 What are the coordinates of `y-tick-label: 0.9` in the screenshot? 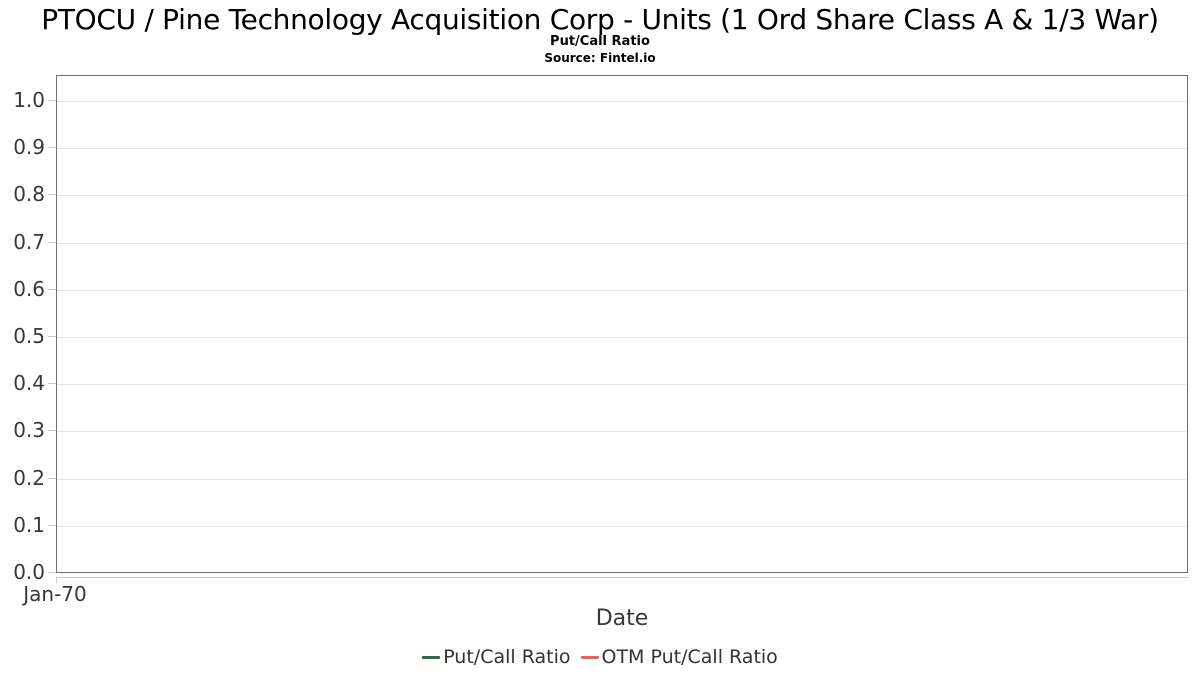 It's located at (29, 147).